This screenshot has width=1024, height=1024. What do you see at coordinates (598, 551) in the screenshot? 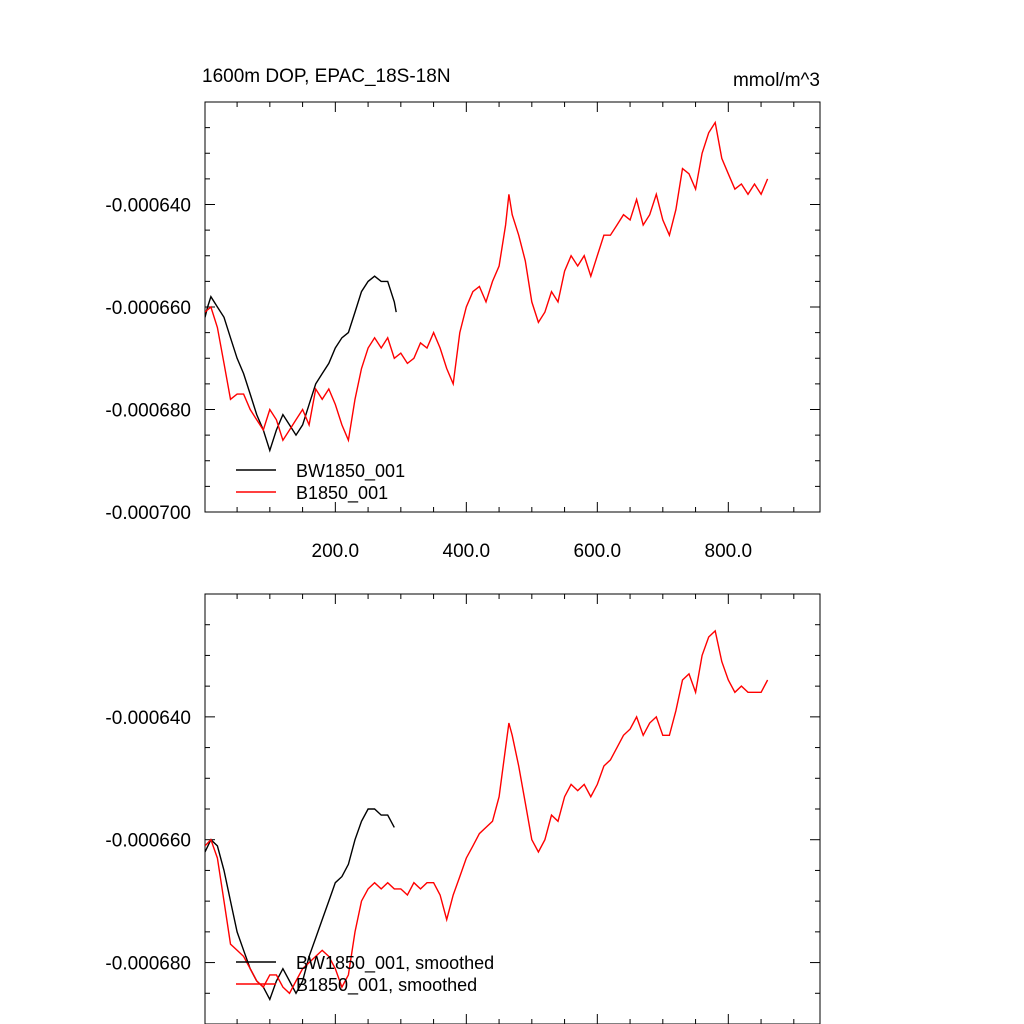
I see `top-x-tick-label: 600.0` at bounding box center [598, 551].